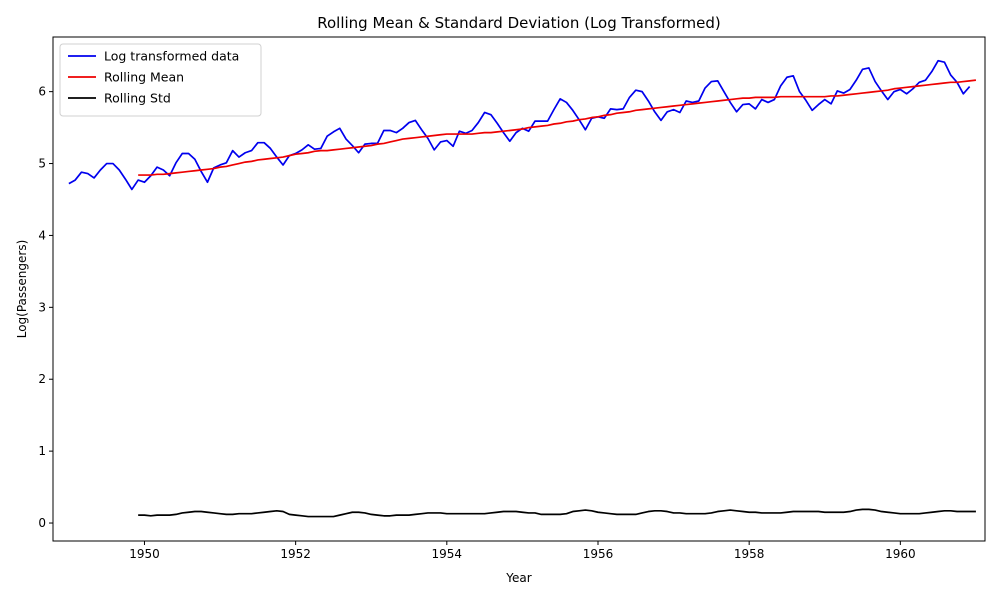 The width and height of the screenshot is (1000, 600). I want to click on legend-box, so click(160, 80).